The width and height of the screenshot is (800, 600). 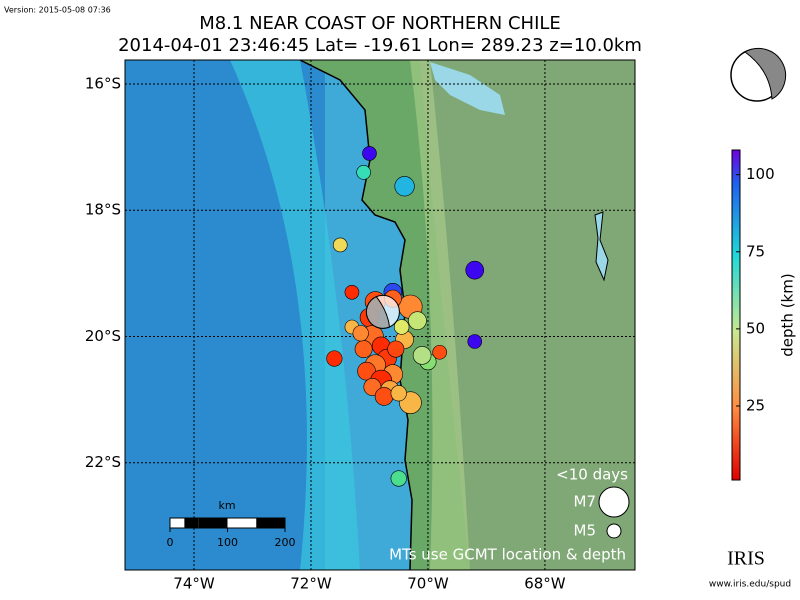 What do you see at coordinates (585, 531) in the screenshot?
I see `legend-m5: M5` at bounding box center [585, 531].